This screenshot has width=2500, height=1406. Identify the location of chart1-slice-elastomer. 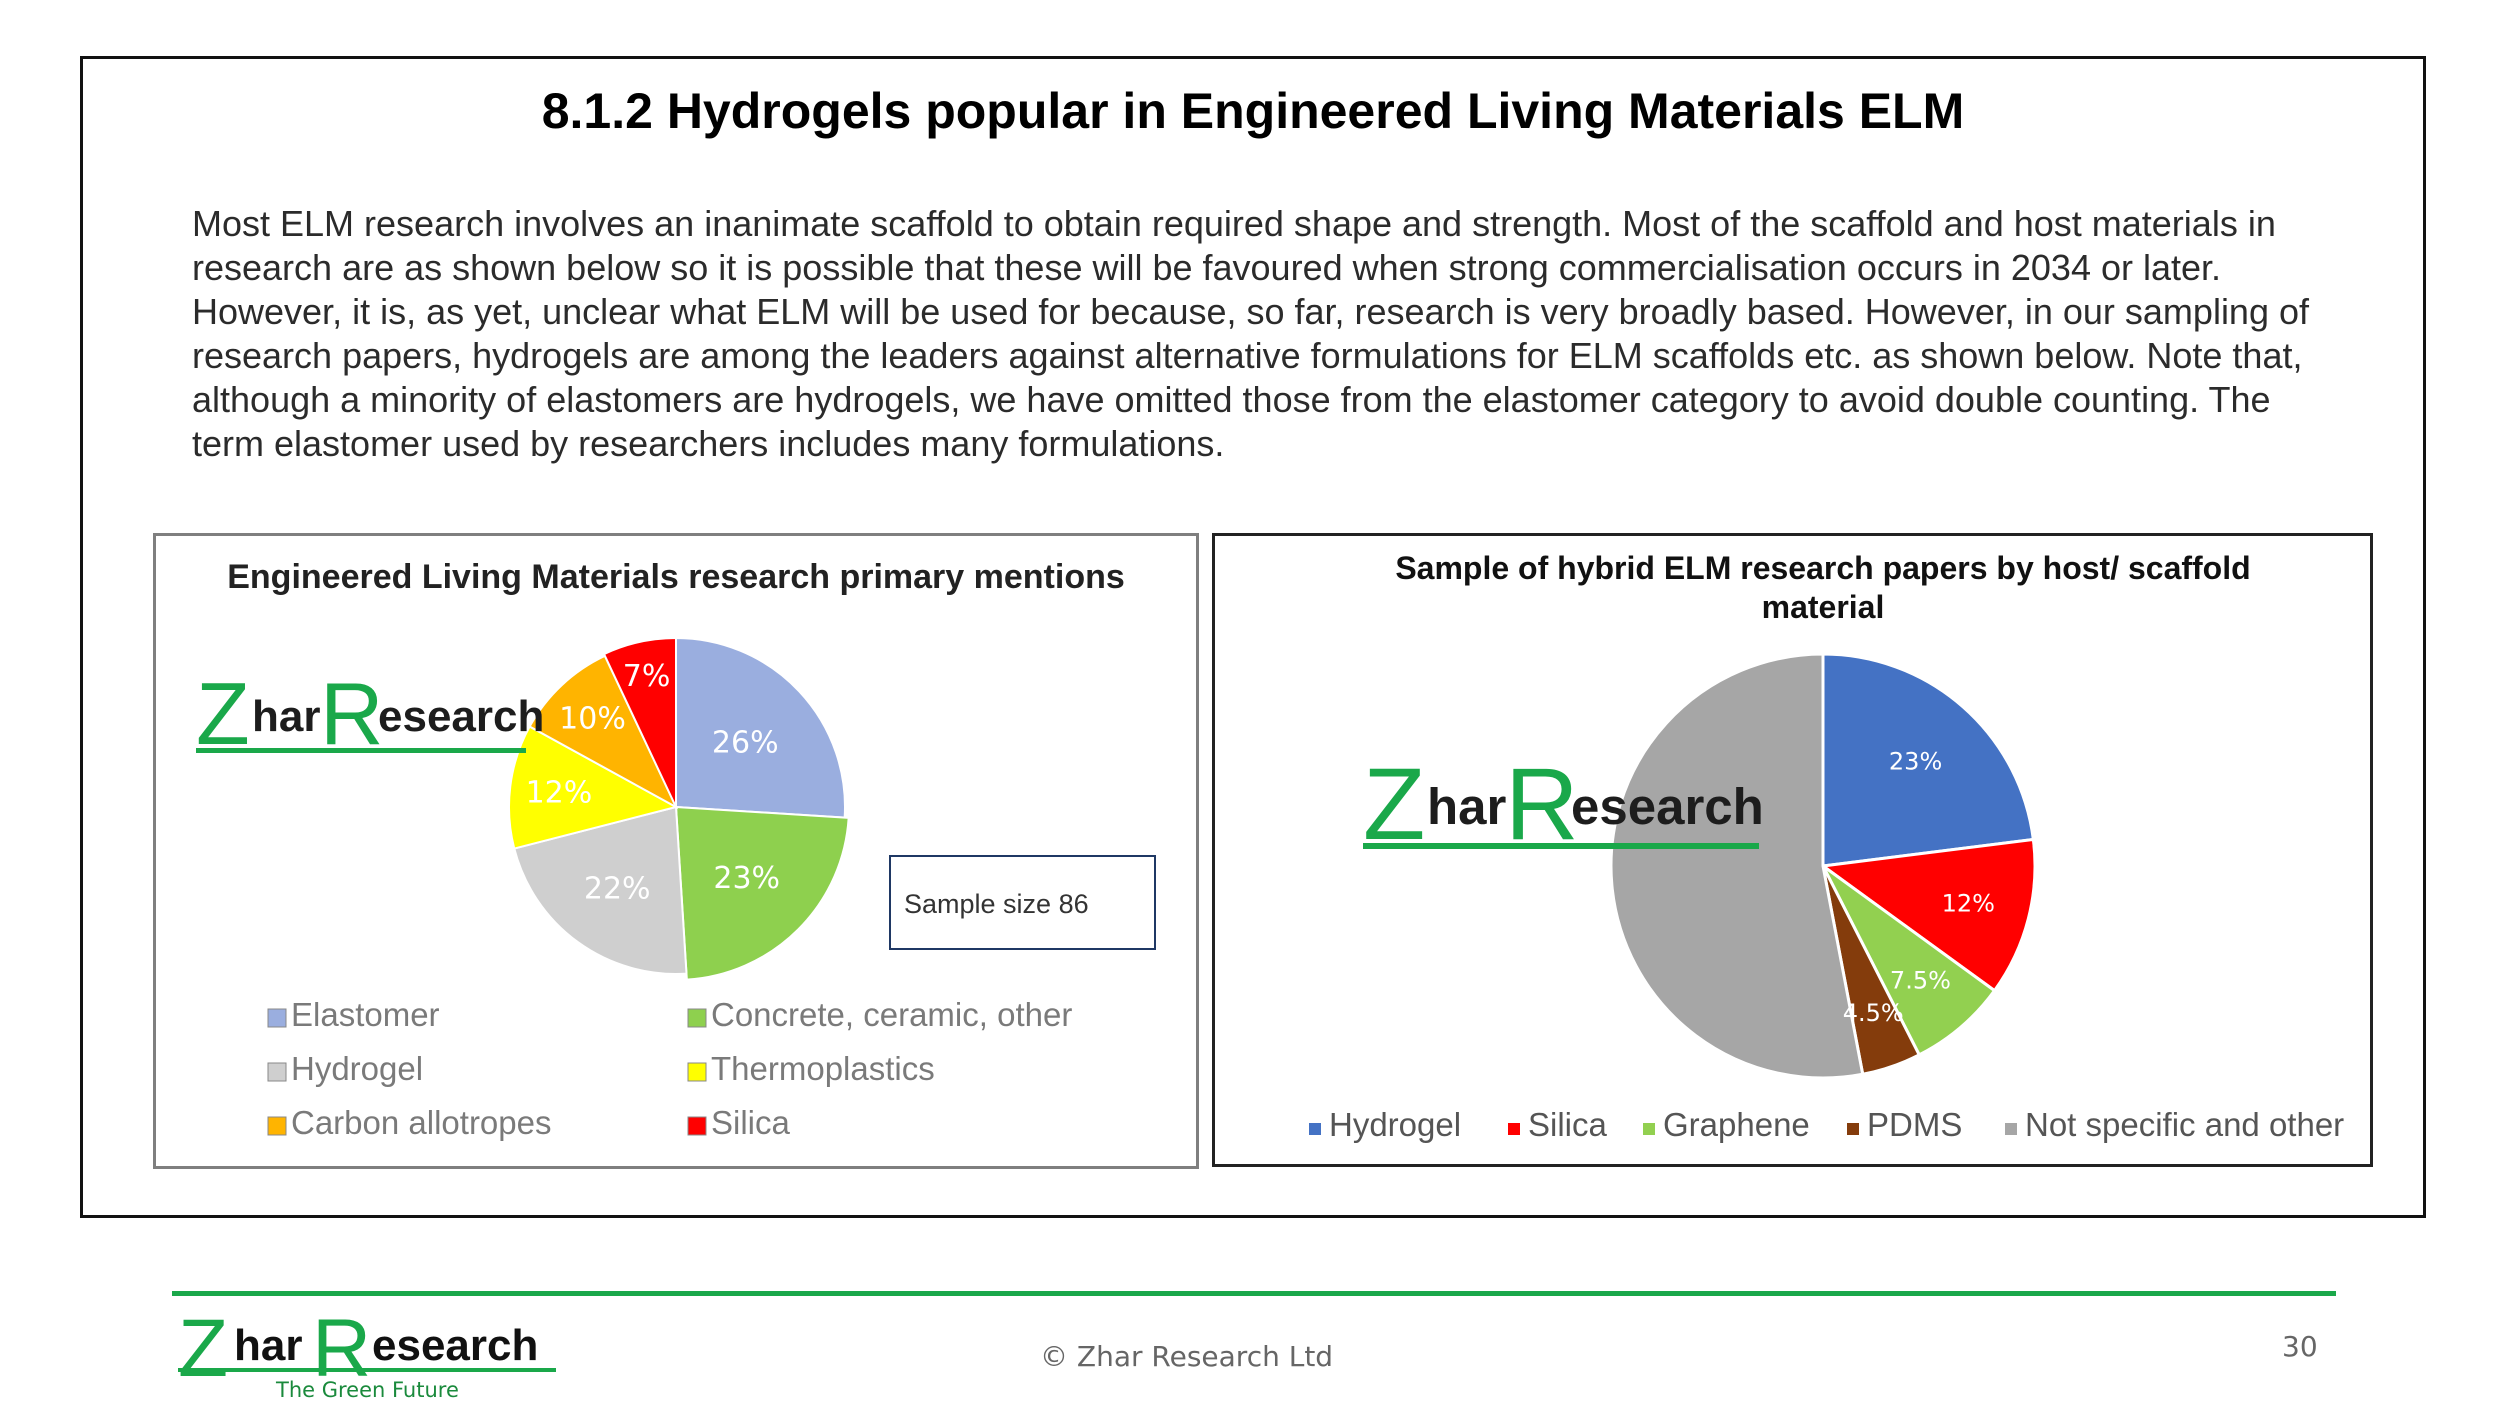
(761, 727).